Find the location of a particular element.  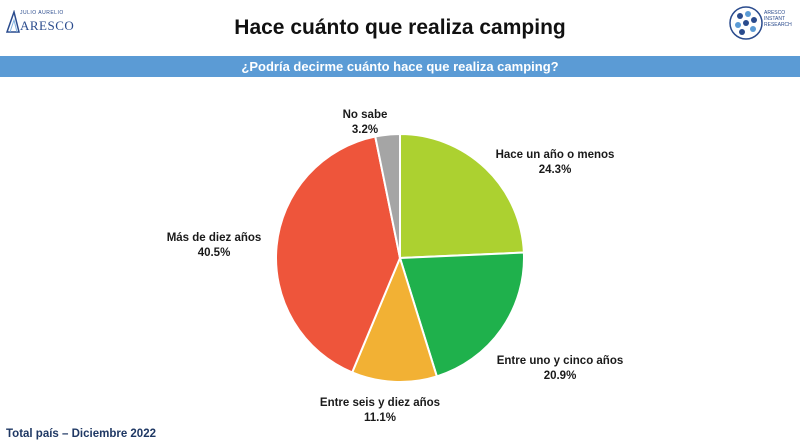

slice-label-3: Entre seis y diez años is located at coordinates (380, 403).